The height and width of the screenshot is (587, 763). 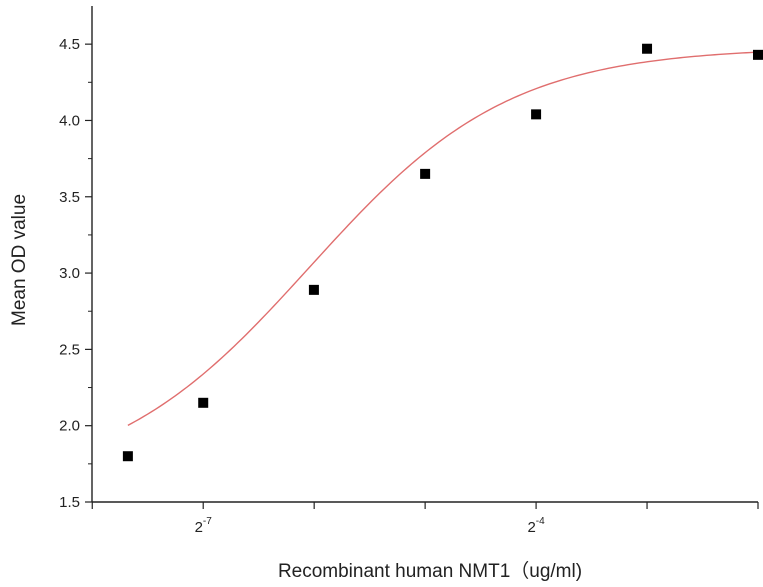 I want to click on x-tick-label-exponent: -7, so click(x=207, y=521).